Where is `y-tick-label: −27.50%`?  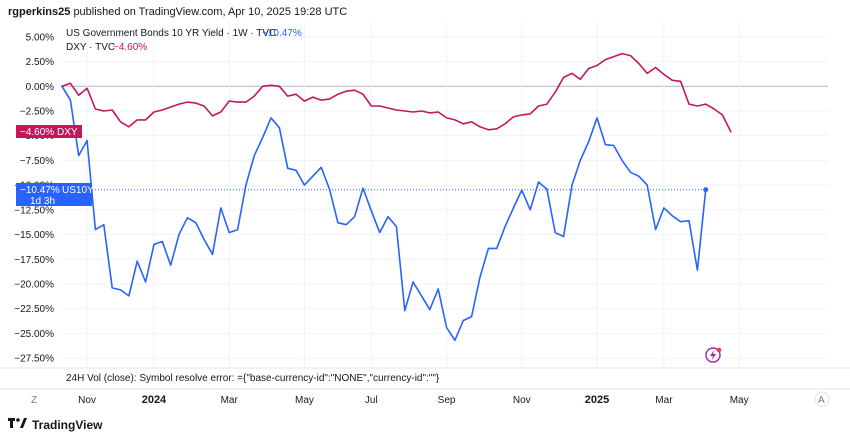 y-tick-label: −27.50% is located at coordinates (34, 359).